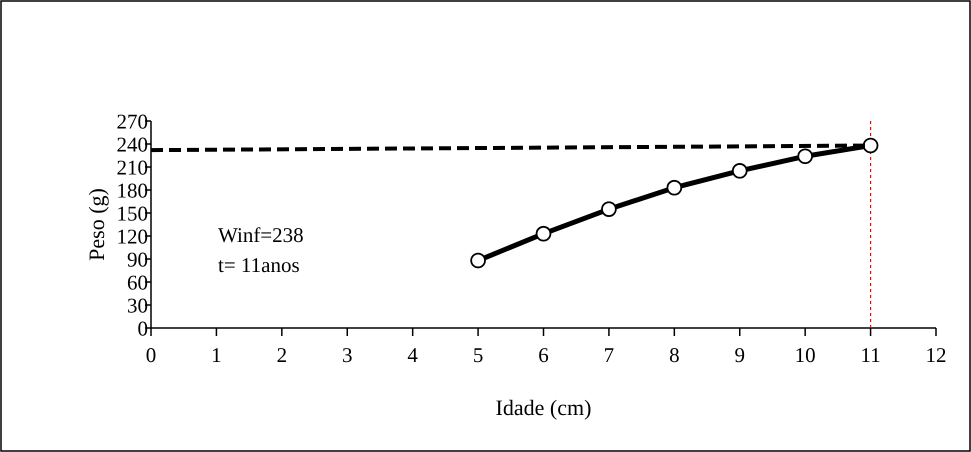 The width and height of the screenshot is (971, 452). I want to click on y-tick-label: 60, so click(137, 282).